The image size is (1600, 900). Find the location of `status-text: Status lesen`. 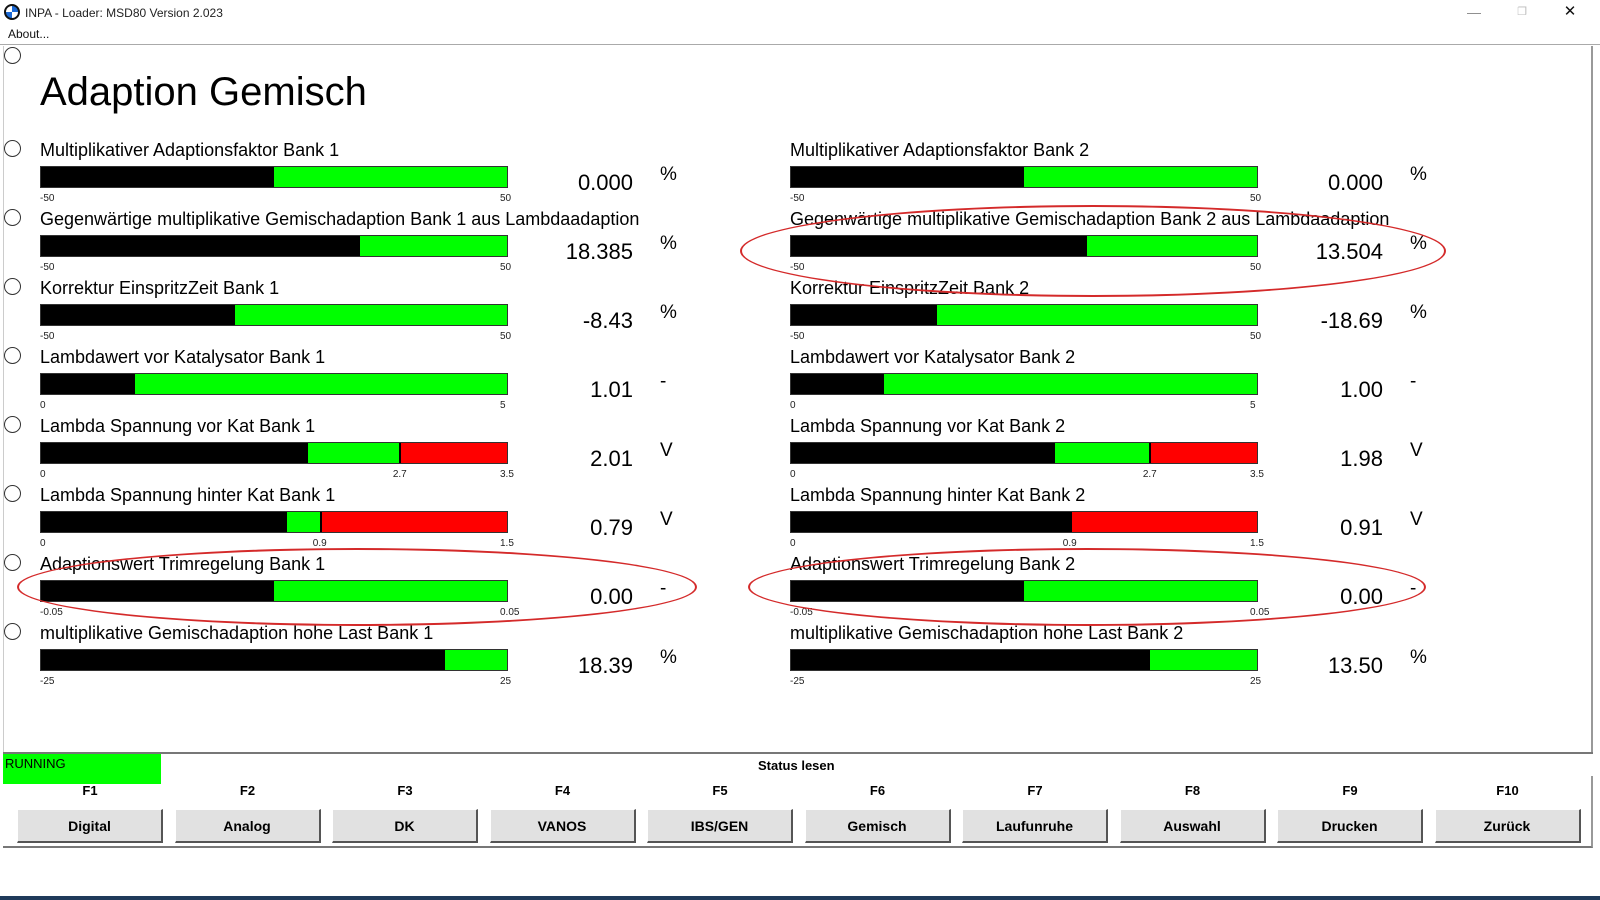

status-text: Status lesen is located at coordinates (796, 765).